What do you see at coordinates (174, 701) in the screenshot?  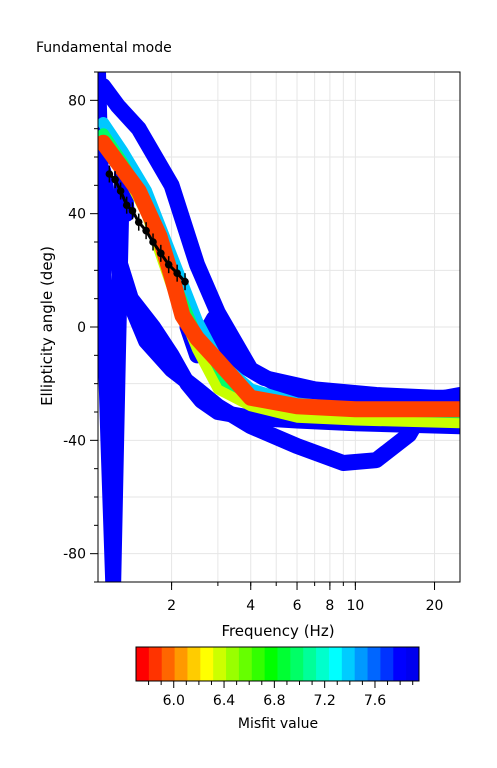 I see `colorbar-tick-label: 6.0` at bounding box center [174, 701].